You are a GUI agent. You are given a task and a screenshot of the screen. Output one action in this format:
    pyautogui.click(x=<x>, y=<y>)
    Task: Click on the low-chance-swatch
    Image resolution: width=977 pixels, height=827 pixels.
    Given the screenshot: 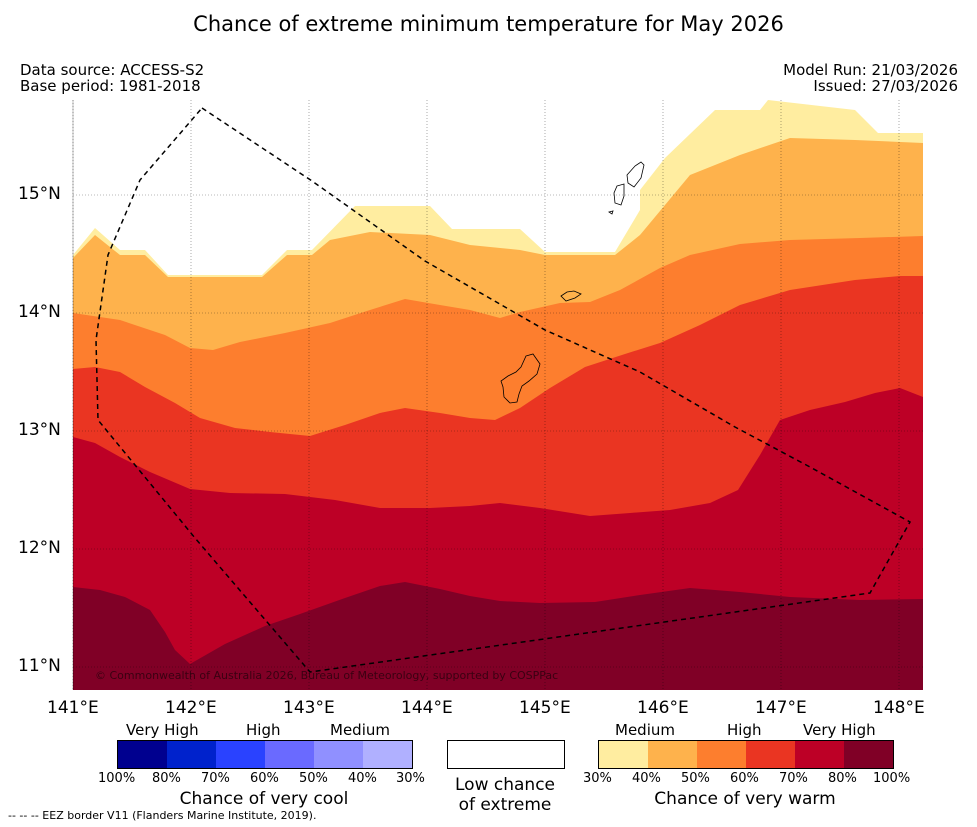 What is the action you would take?
    pyautogui.click(x=506, y=754)
    